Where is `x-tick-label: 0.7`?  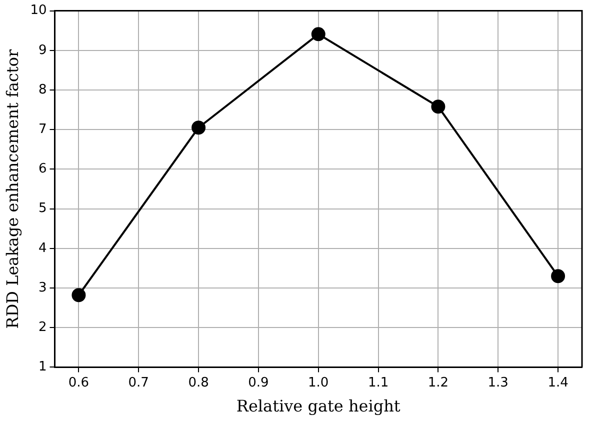 x-tick-label: 0.7 is located at coordinates (138, 382).